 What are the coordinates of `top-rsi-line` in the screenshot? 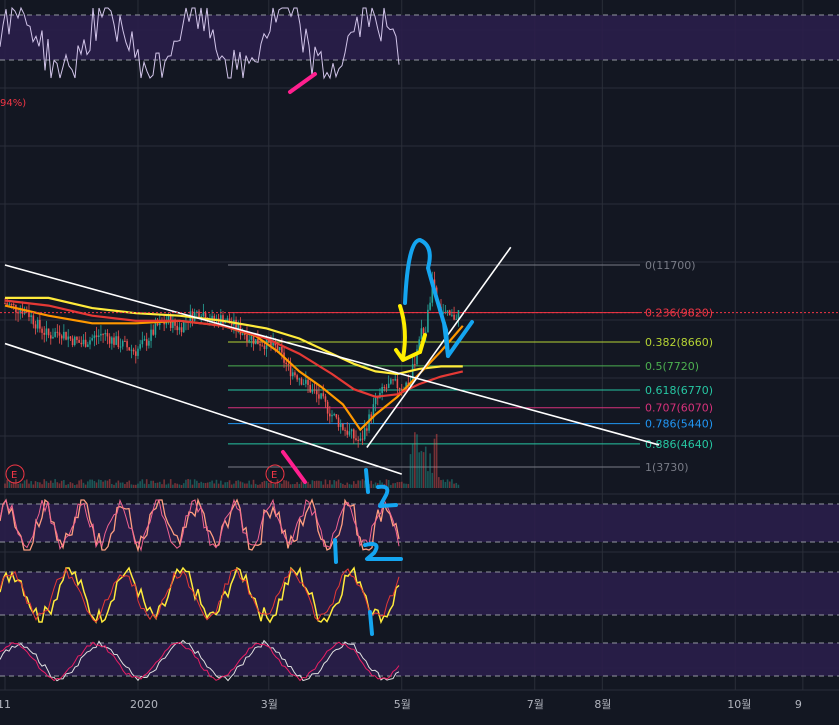 It's located at (200, 43).